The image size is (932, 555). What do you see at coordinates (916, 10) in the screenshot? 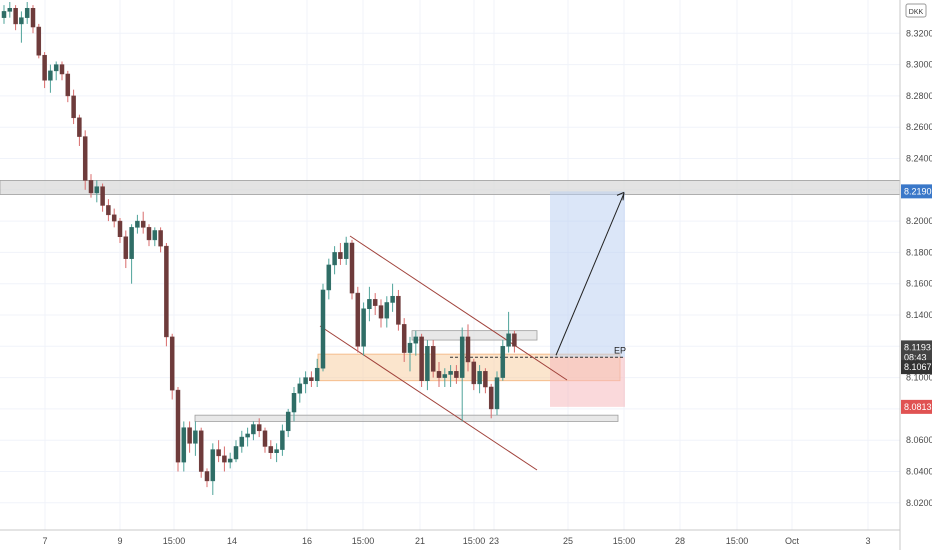
I see `currency-badge` at bounding box center [916, 10].